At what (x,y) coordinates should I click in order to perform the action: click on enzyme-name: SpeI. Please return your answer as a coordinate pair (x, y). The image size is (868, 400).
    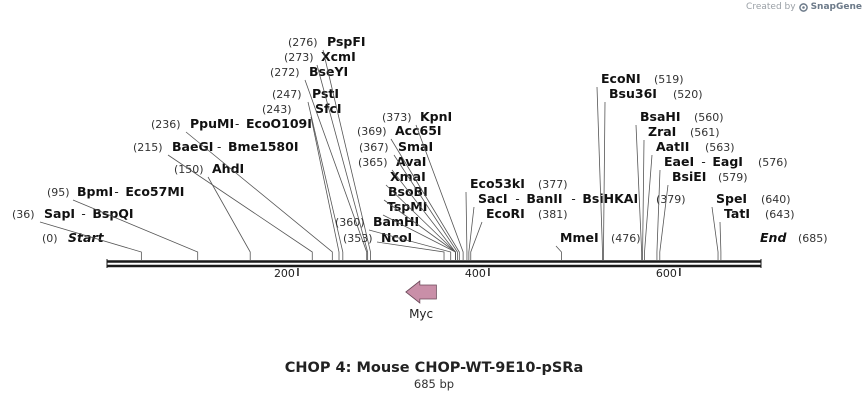
    Looking at the image, I should click on (731, 198).